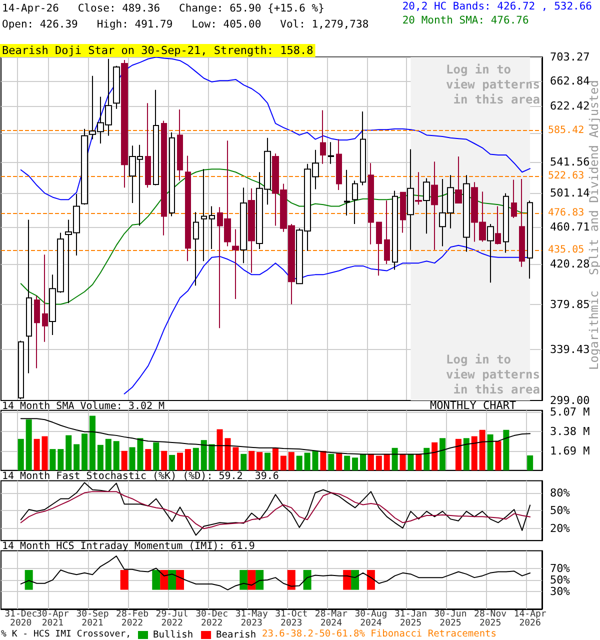 This screenshot has height=640, width=600. Describe the element at coordinates (185, 24) in the screenshot. I see `chart-subtitle: Open: 426.39 High: 491.79 Low: 405.00 Vol: 1,279,738` at that location.